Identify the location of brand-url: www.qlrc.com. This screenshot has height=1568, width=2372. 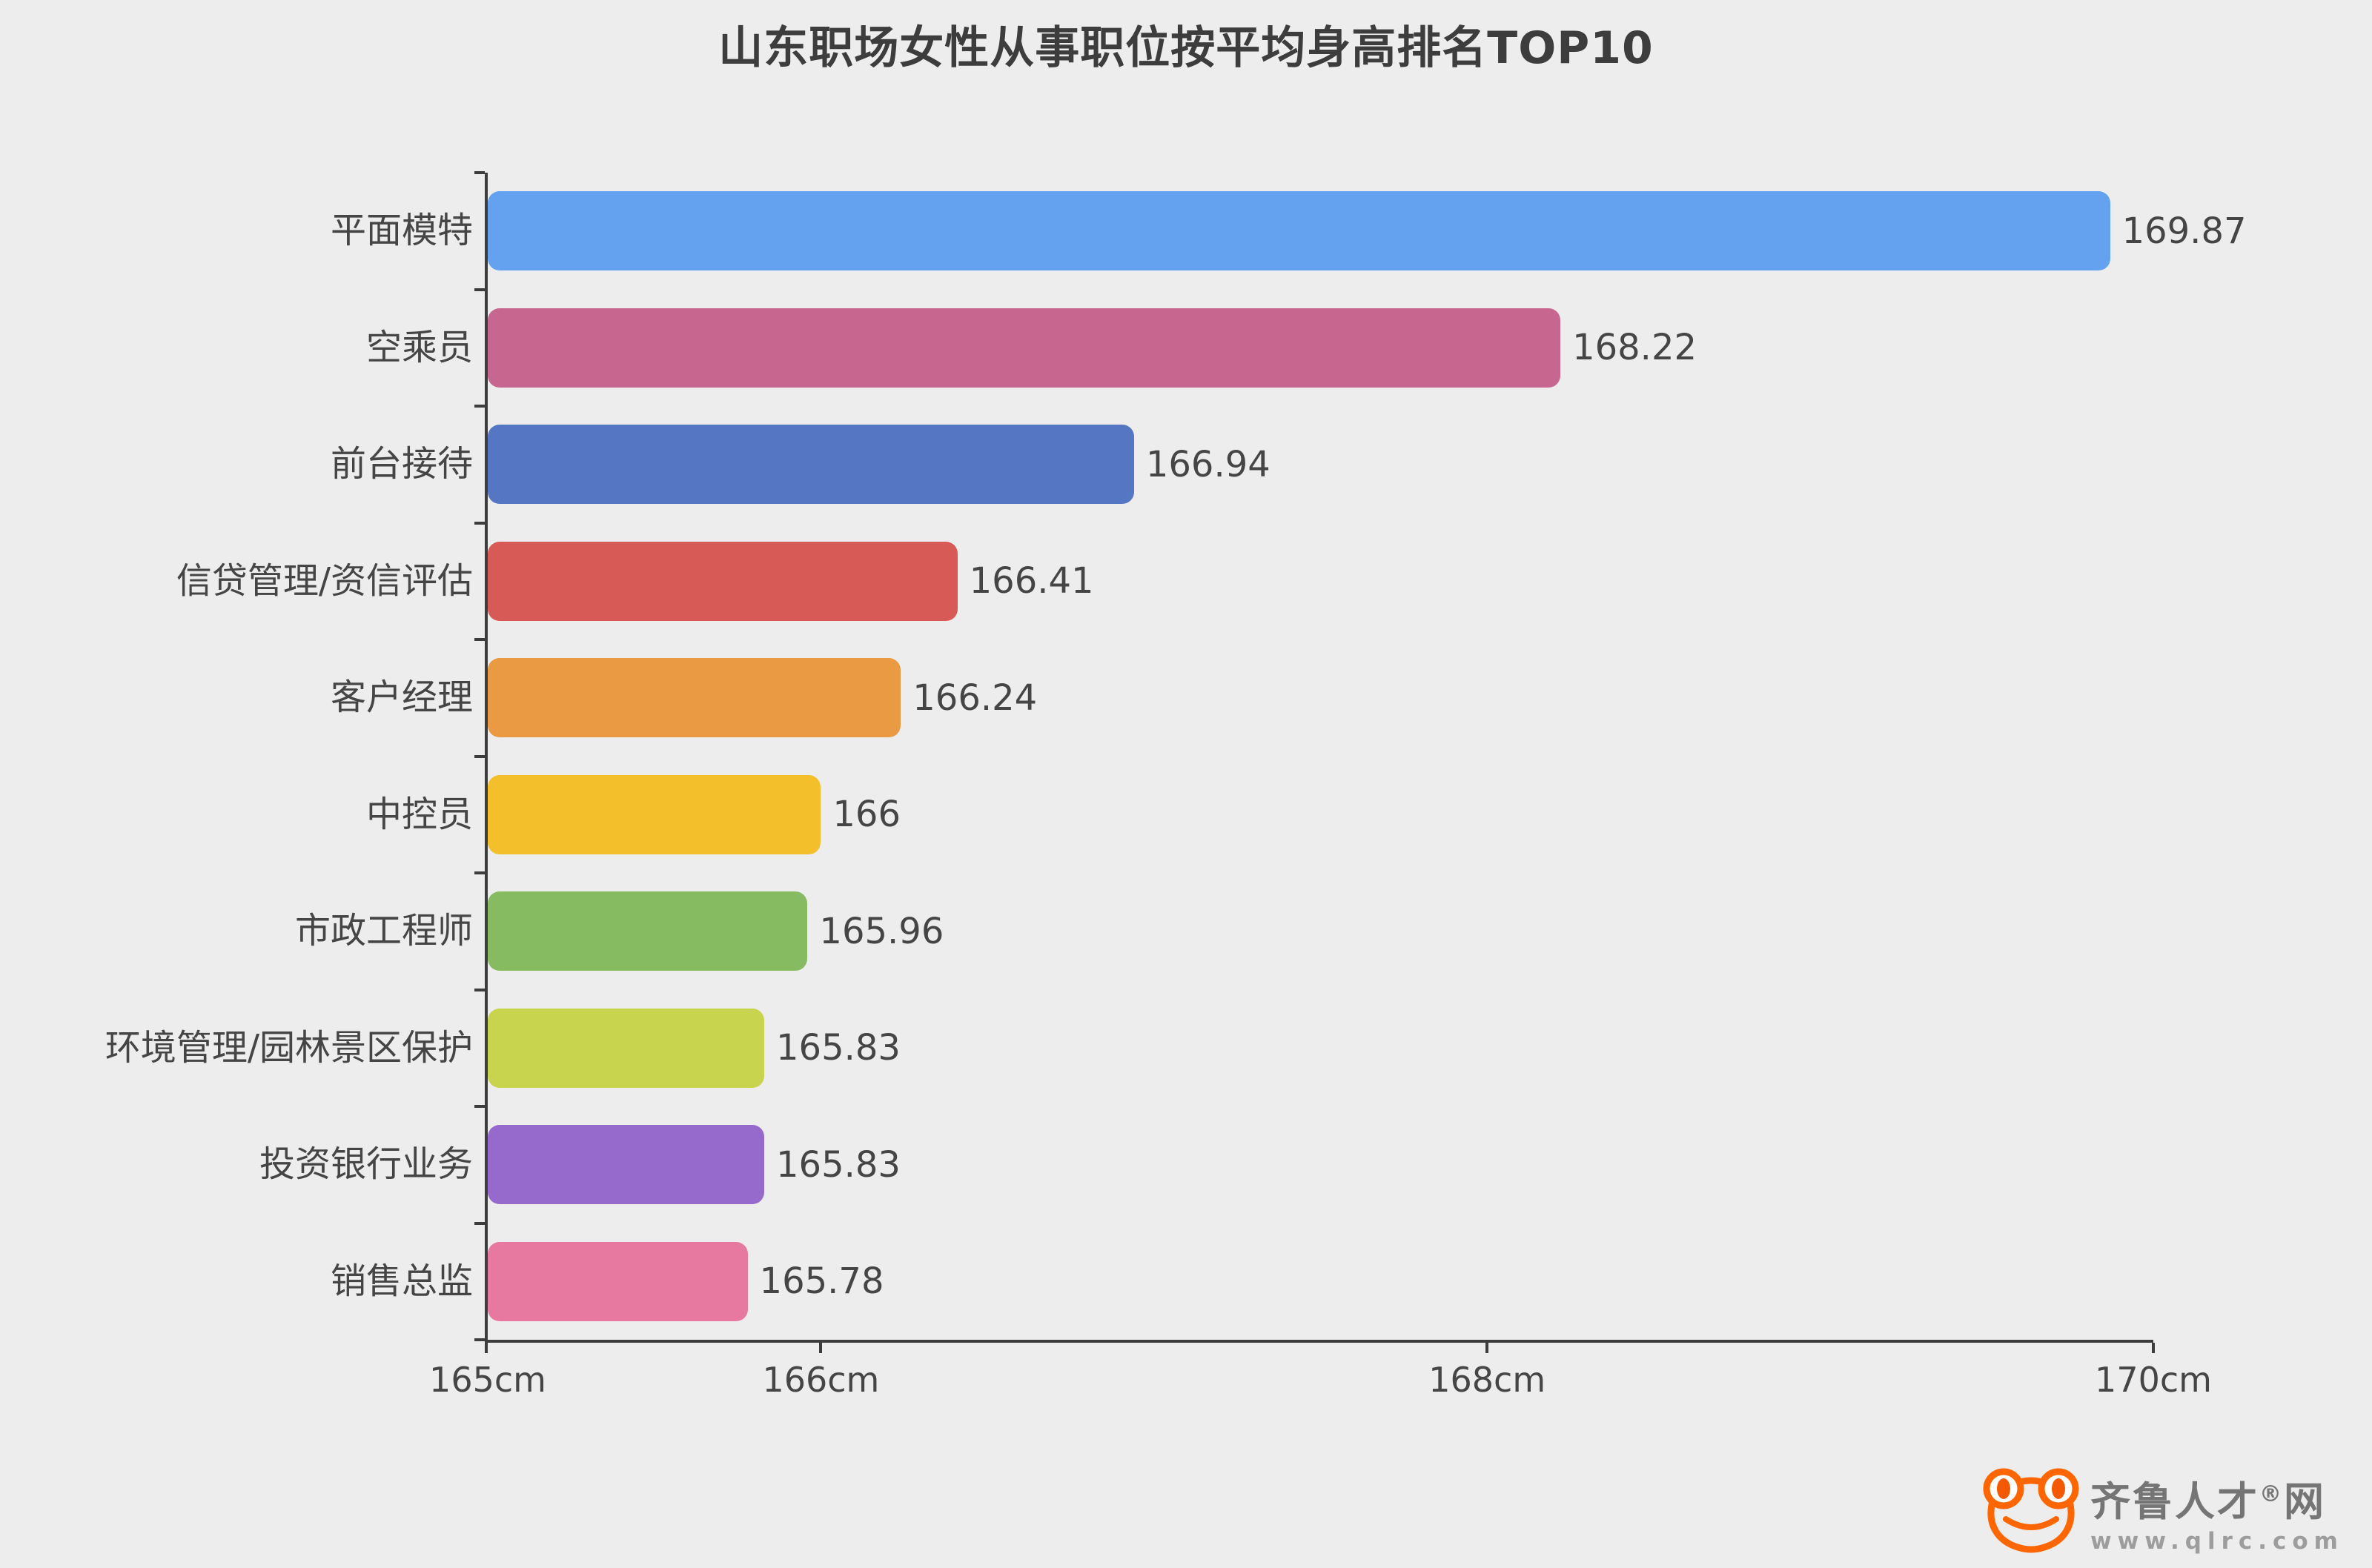
(2217, 1541).